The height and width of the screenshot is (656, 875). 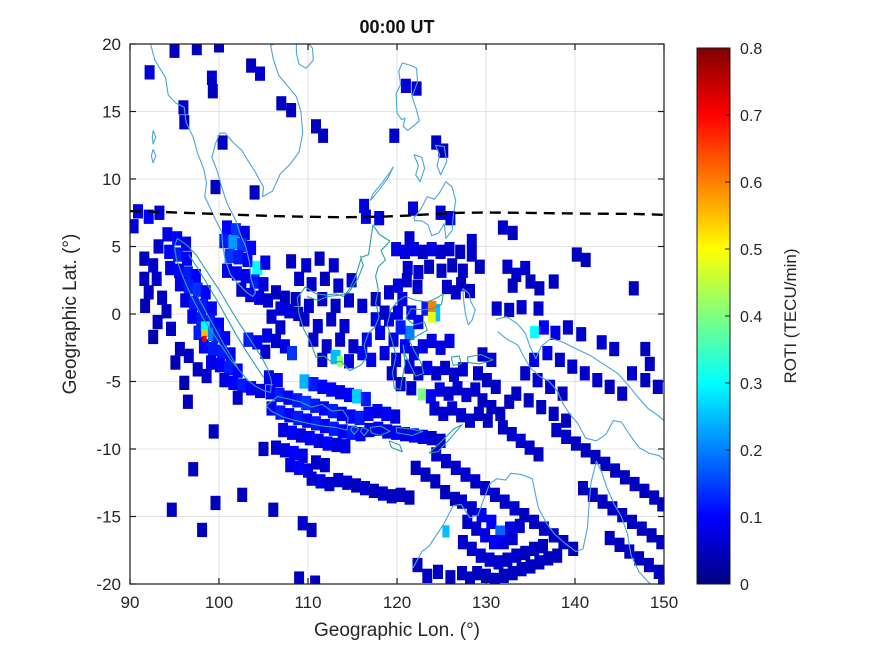 What do you see at coordinates (664, 602) in the screenshot?
I see `x-tick-label: 150` at bounding box center [664, 602].